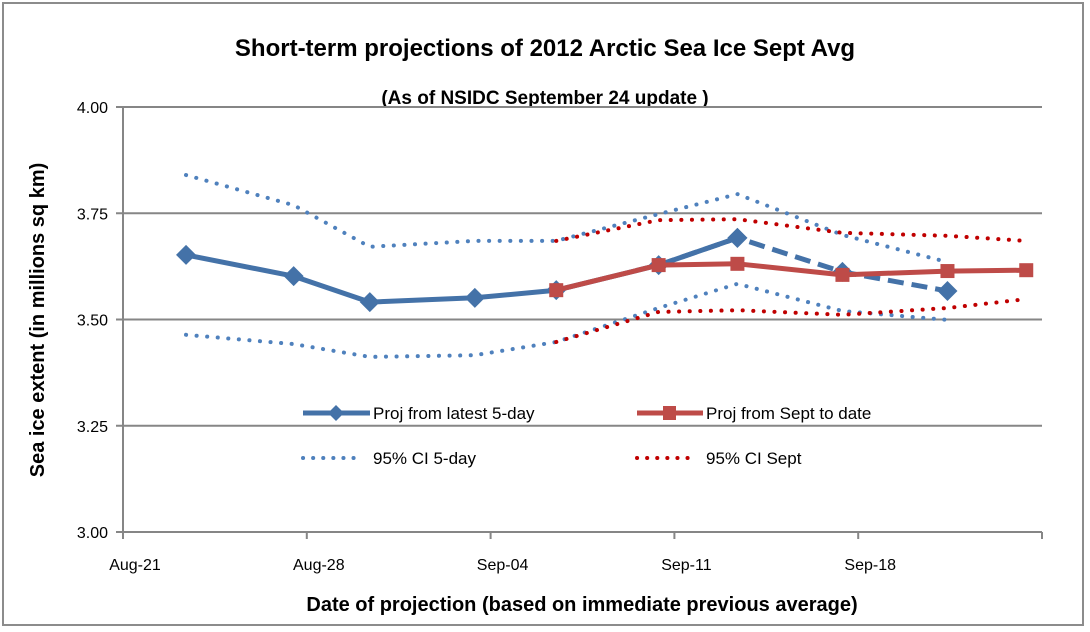 Image resolution: width=1090 pixels, height=632 pixels. I want to click on proj-5day-dashed-line, so click(802, 264).